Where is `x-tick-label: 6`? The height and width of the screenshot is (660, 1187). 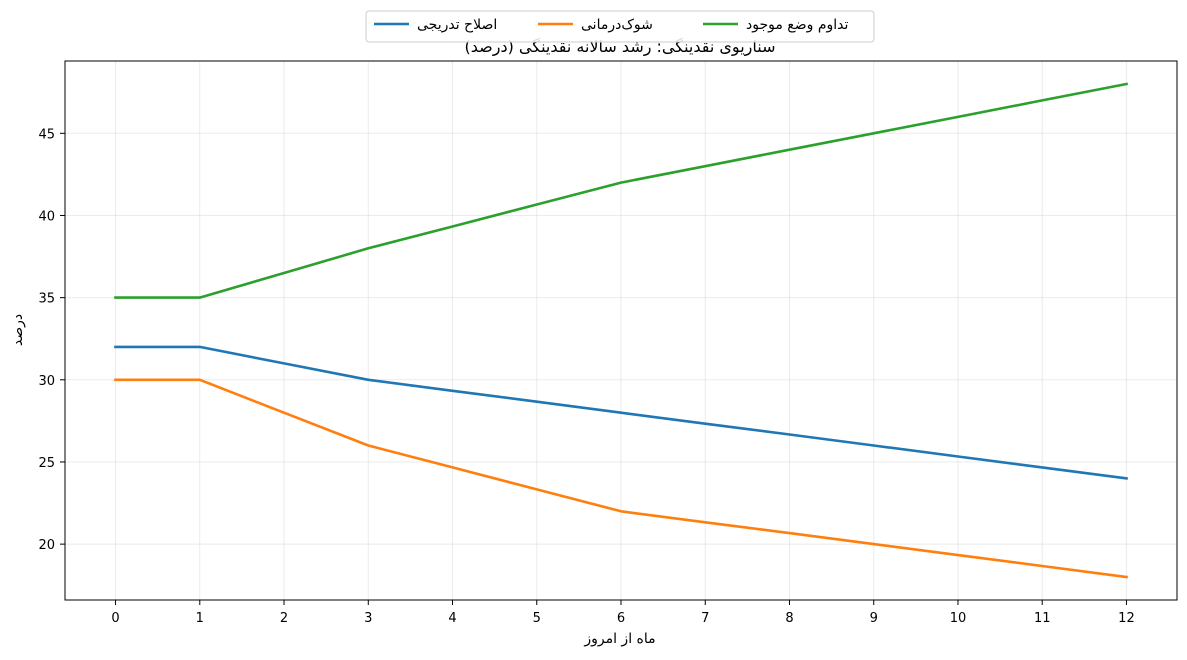 x-tick-label: 6 is located at coordinates (621, 618).